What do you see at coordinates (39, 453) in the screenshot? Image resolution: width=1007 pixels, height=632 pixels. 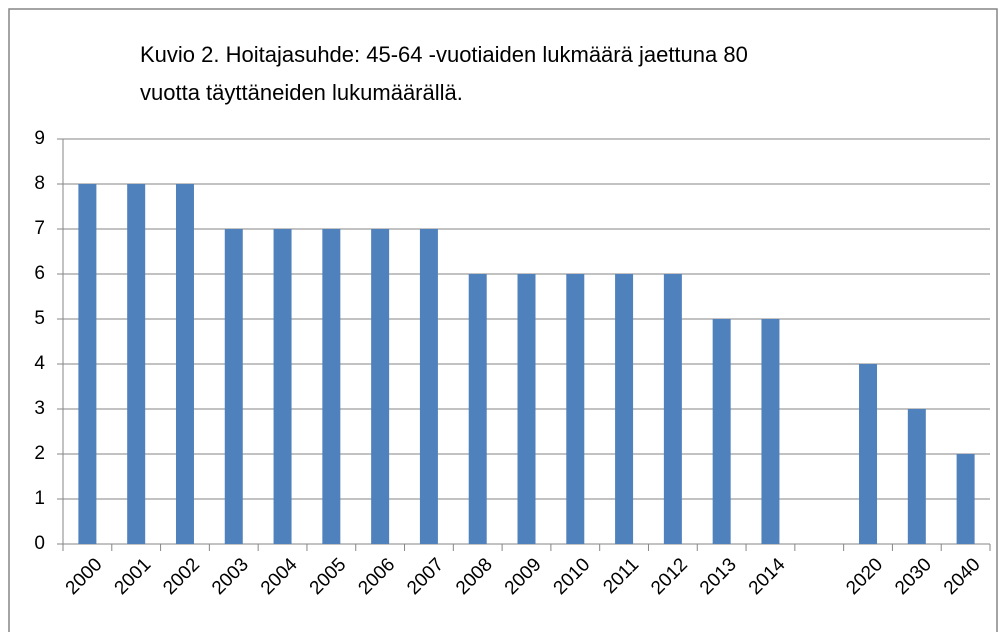 I see `y-tick-label: 2` at bounding box center [39, 453].